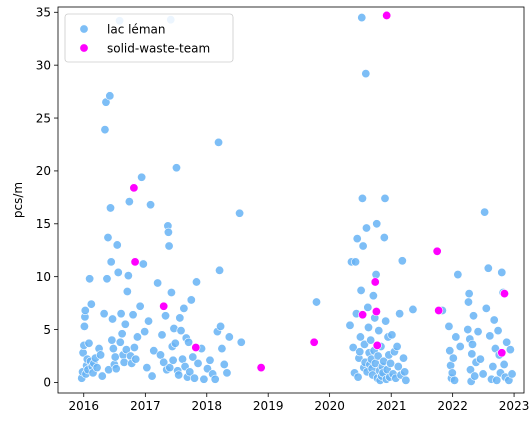  What do you see at coordinates (18, 200) in the screenshot?
I see `y-axis-label: pcs/m` at bounding box center [18, 200].